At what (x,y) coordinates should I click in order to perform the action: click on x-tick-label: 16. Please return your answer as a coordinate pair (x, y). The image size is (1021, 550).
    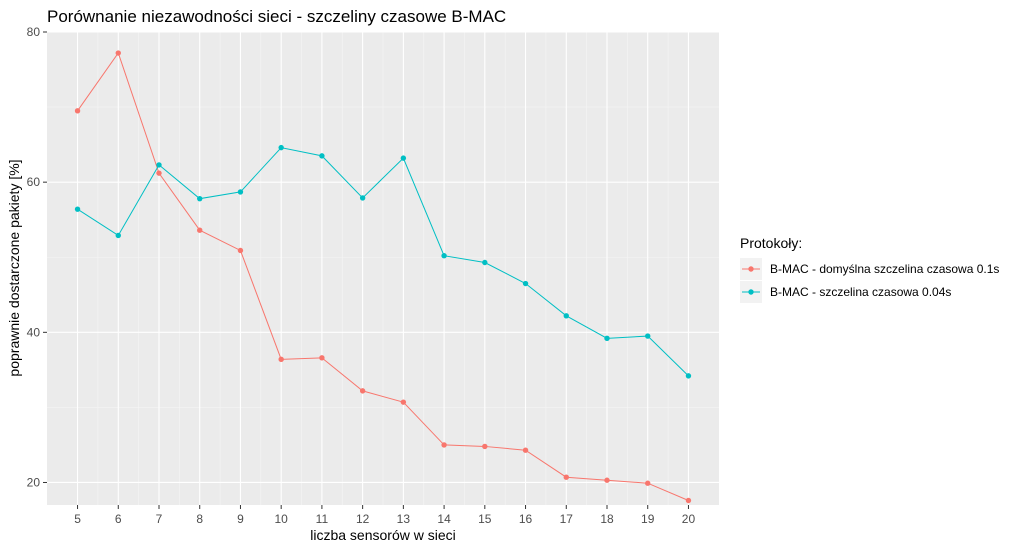
    Looking at the image, I should click on (526, 519).